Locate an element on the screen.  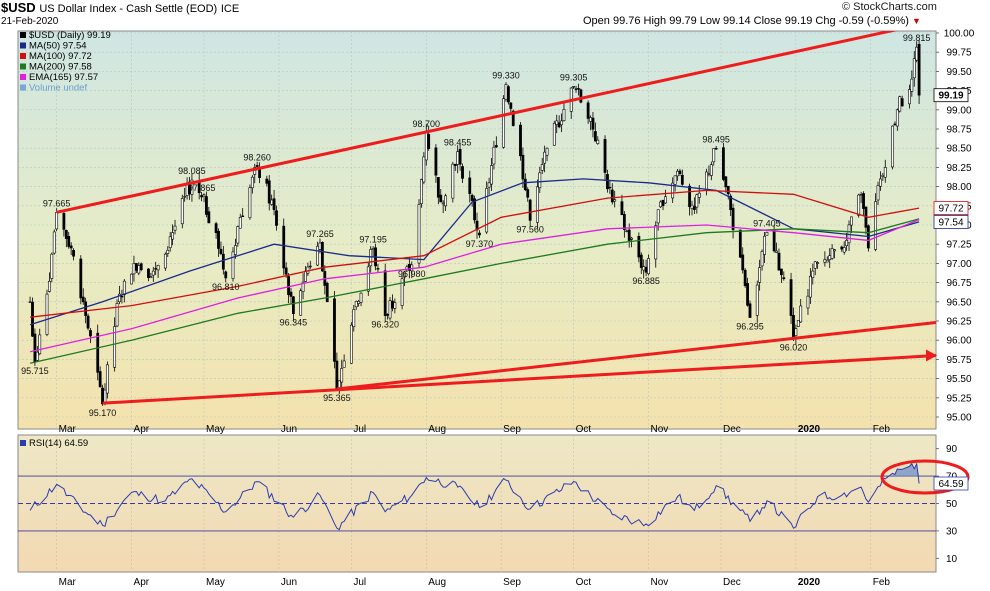
exchange: ICE is located at coordinates (230, 9).